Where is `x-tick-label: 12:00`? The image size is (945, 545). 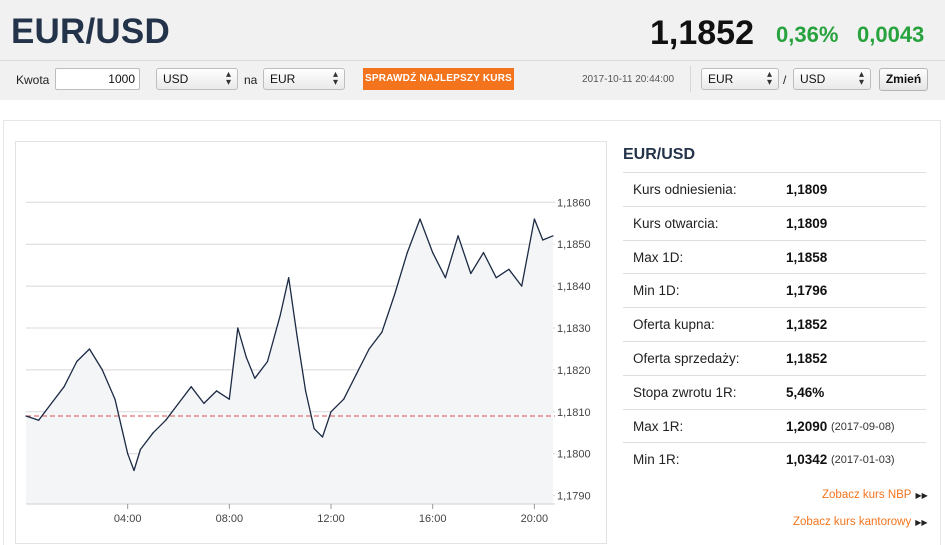
x-tick-label: 12:00 is located at coordinates (331, 519).